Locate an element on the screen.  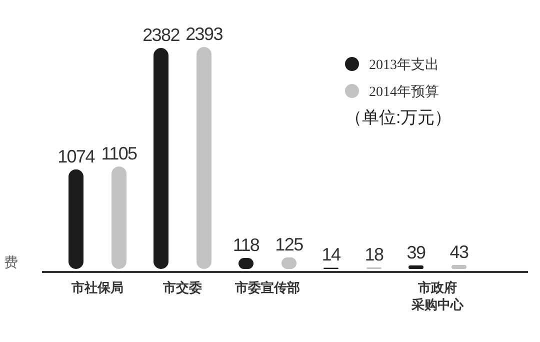
x-tick-label: 市交委 is located at coordinates (182, 287).